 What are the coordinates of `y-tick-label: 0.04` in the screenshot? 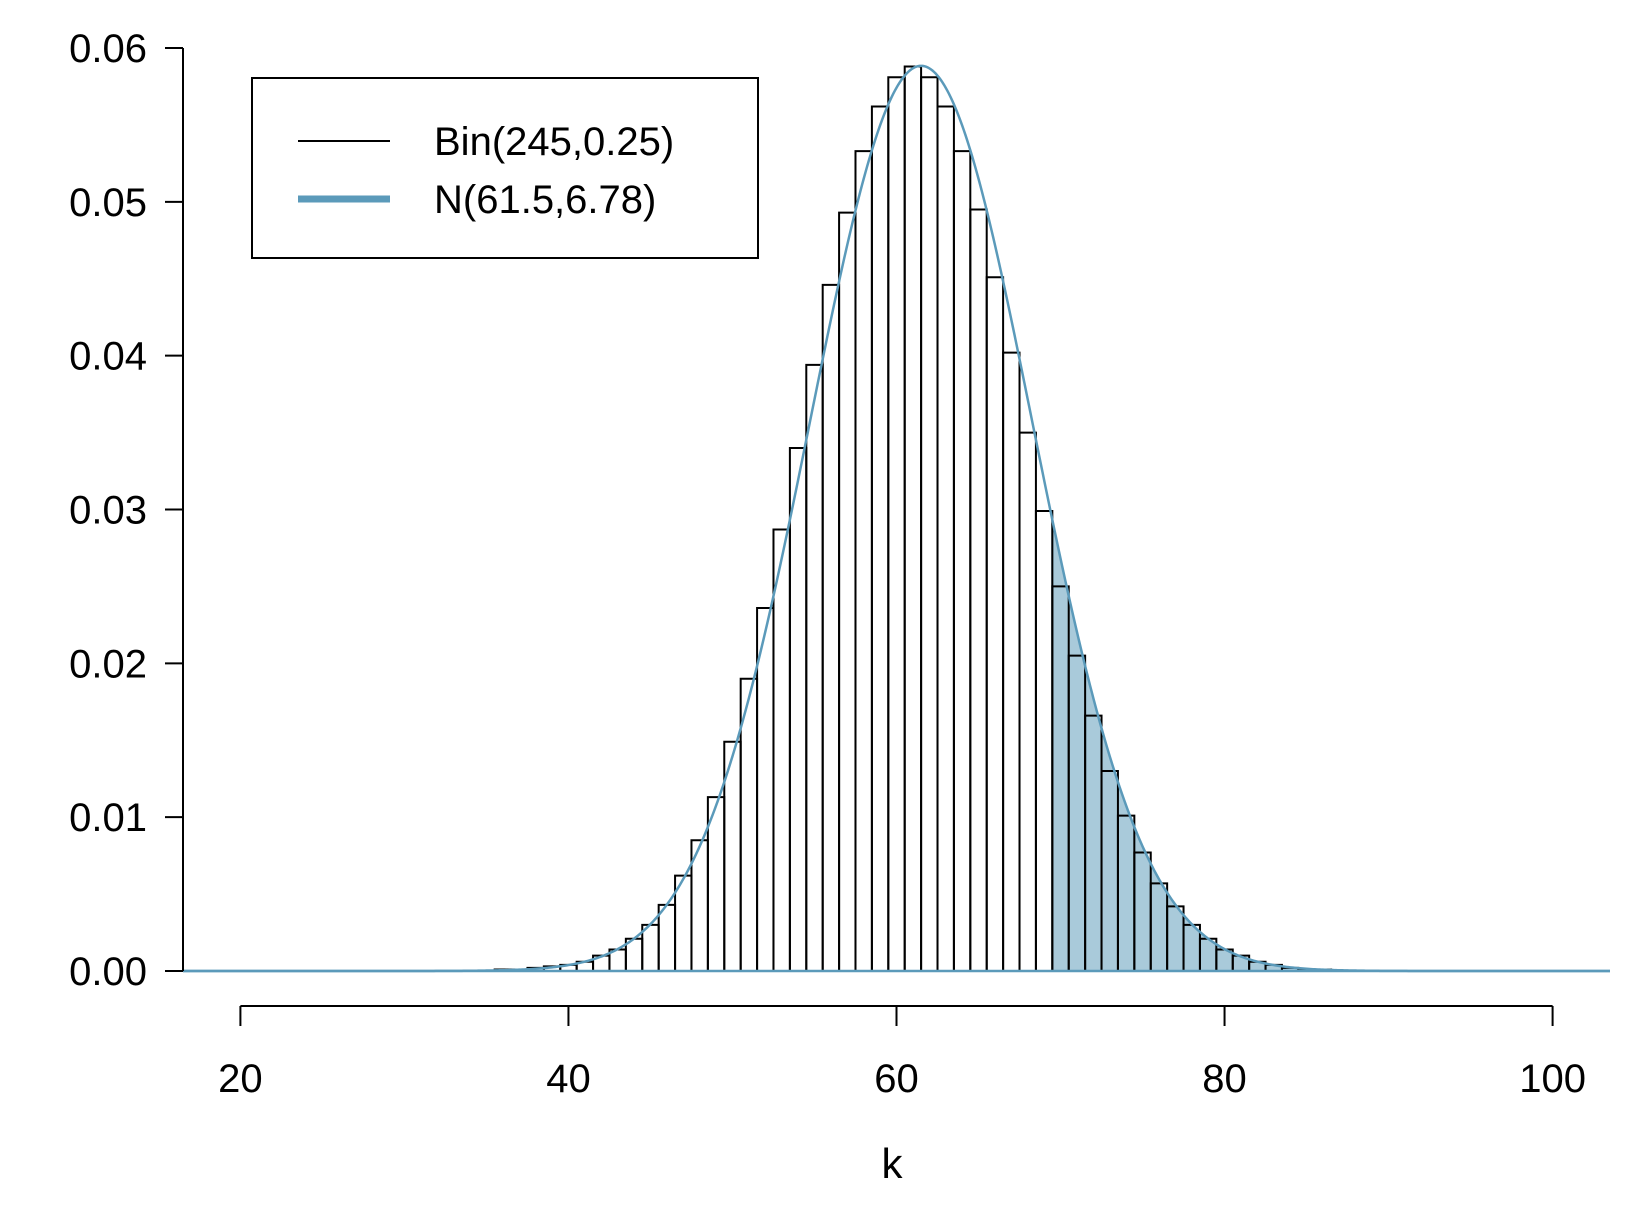 It's located at (108, 357).